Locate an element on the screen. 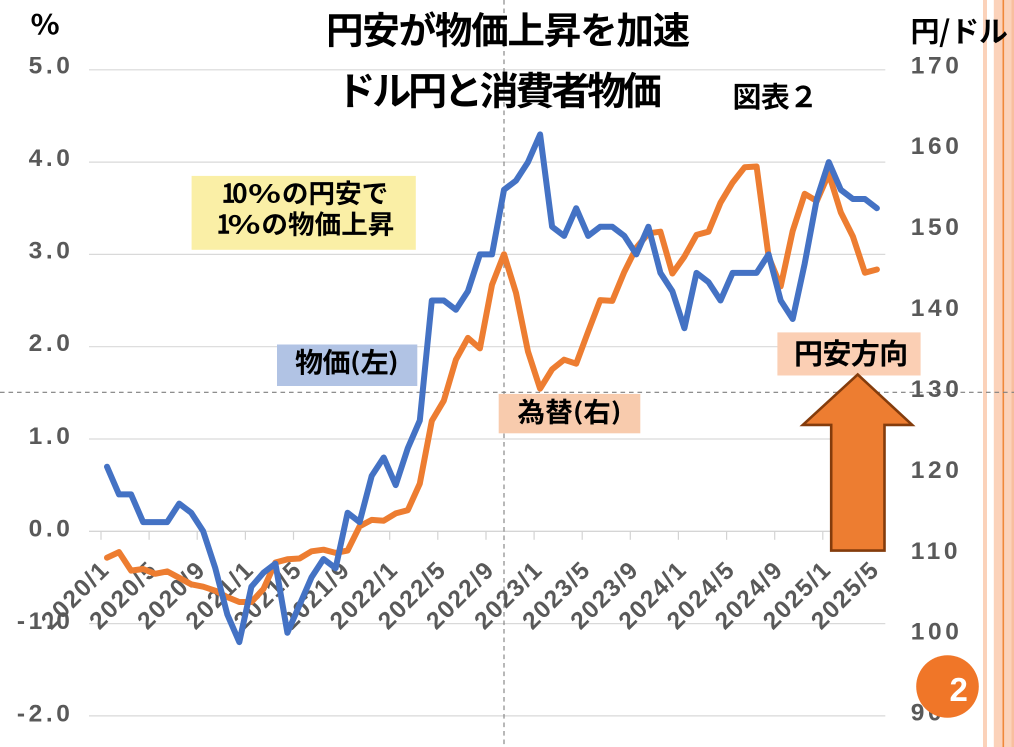  svg-text: 140 is located at coordinates (937, 308).